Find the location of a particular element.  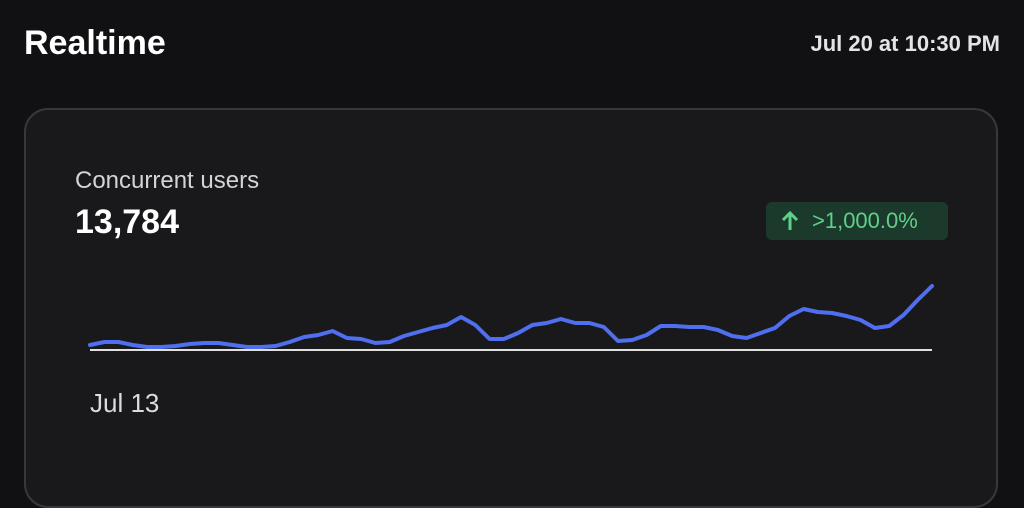

metric-label: Concurrent users is located at coordinates (167, 180).